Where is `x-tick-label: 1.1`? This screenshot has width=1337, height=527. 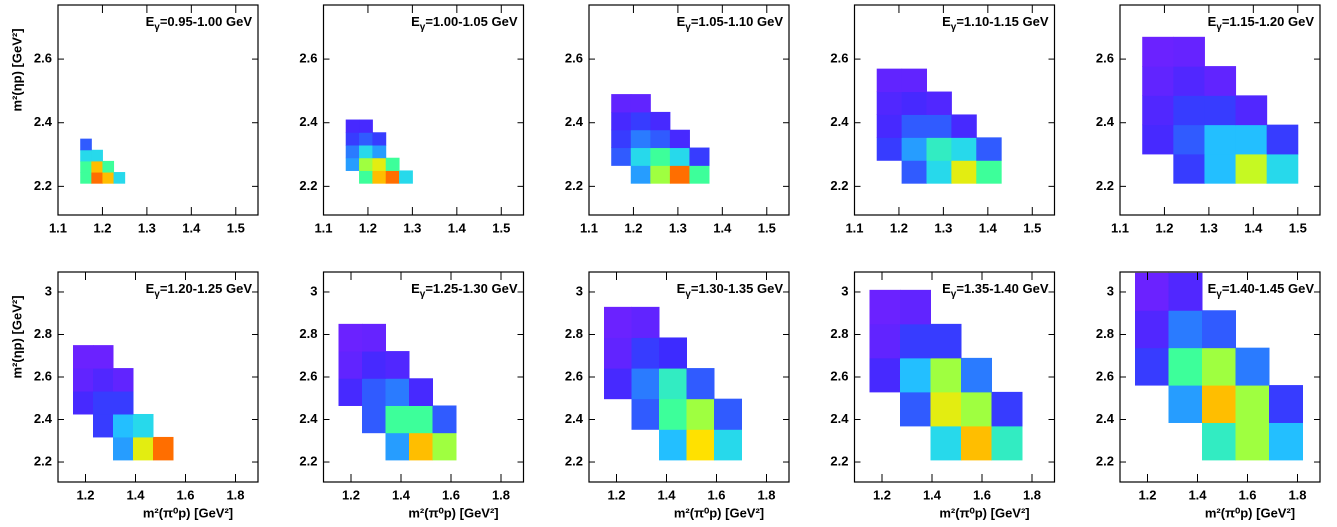
x-tick-label: 1.1 is located at coordinates (58, 227).